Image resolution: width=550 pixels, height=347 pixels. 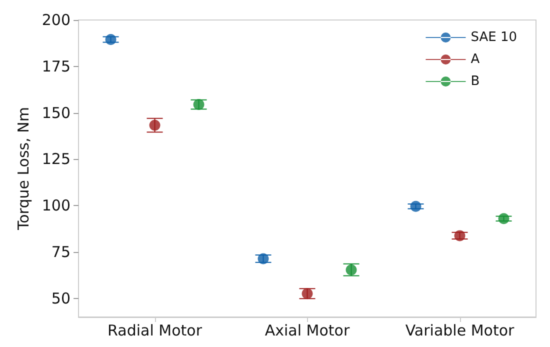 I want to click on y-tick-label: 50, so click(x=61, y=298).